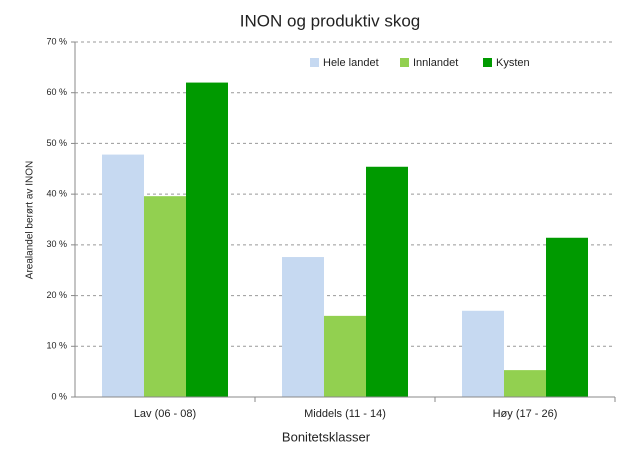  I want to click on x-tick-label: Høy (17 - 26), so click(525, 414).